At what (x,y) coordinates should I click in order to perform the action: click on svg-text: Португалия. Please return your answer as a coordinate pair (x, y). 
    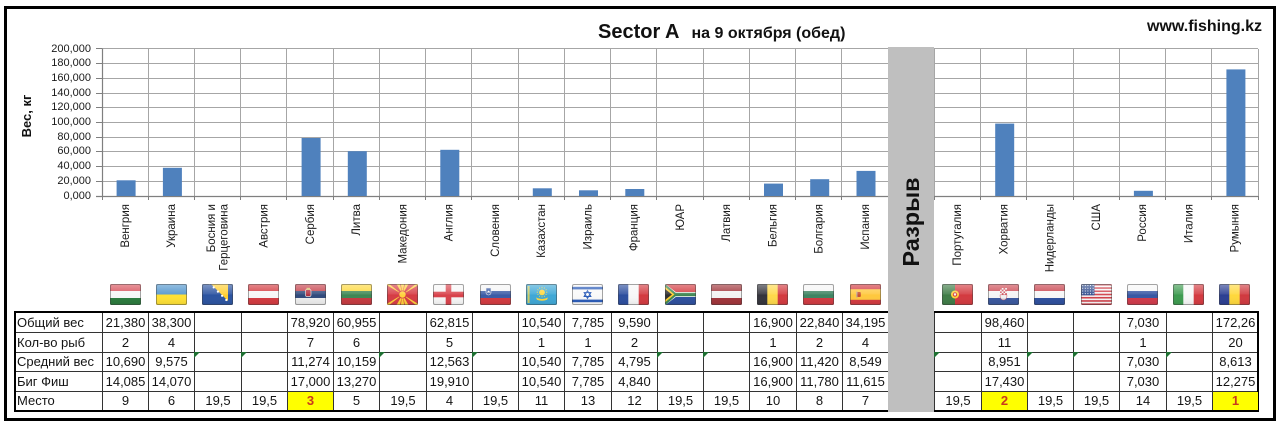
    Looking at the image, I should click on (958, 235).